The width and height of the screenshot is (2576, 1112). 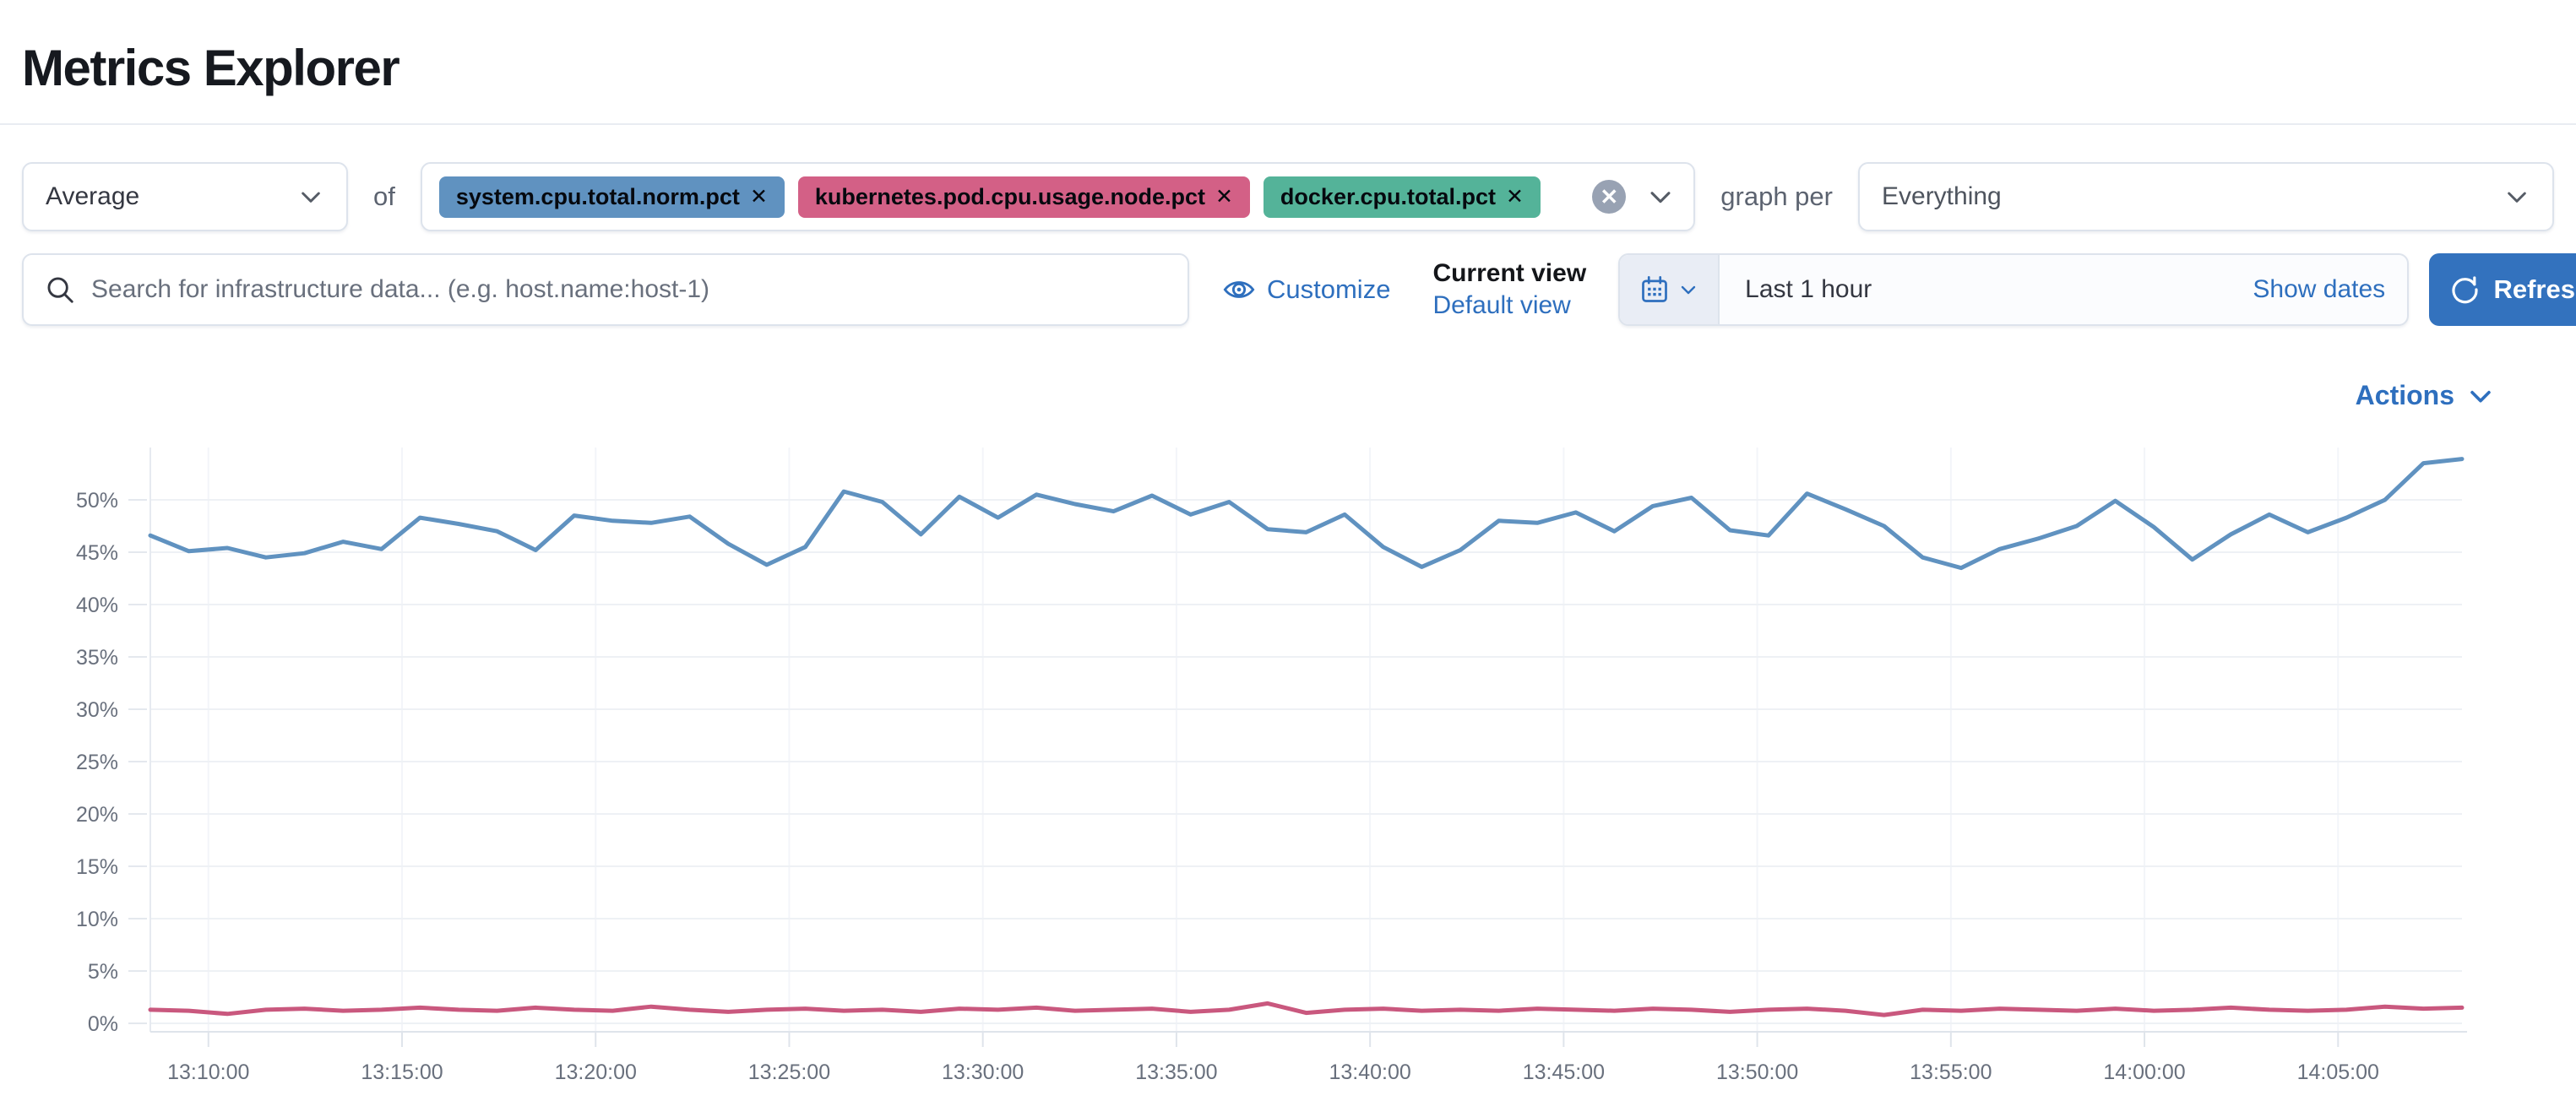 I want to click on x-axis-tick-label: 13:10:00, so click(x=208, y=1072).